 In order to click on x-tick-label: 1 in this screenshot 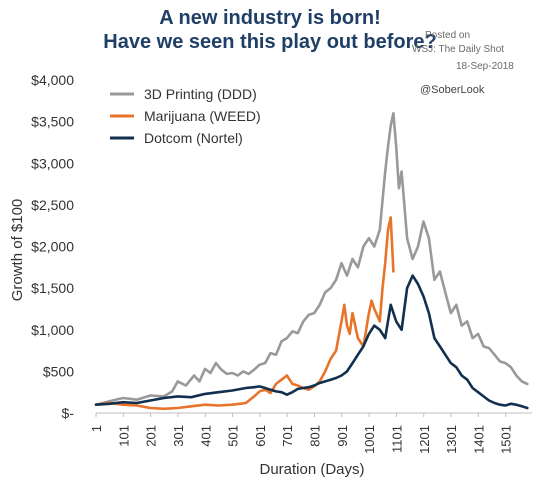, I will do `click(96, 428)`.